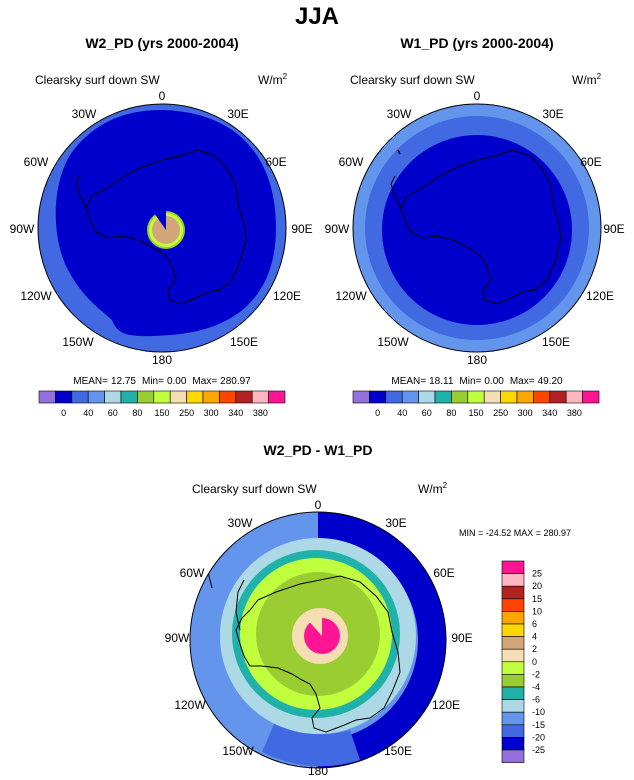 The width and height of the screenshot is (634, 780). I want to click on panel-w1-map, so click(477, 228).